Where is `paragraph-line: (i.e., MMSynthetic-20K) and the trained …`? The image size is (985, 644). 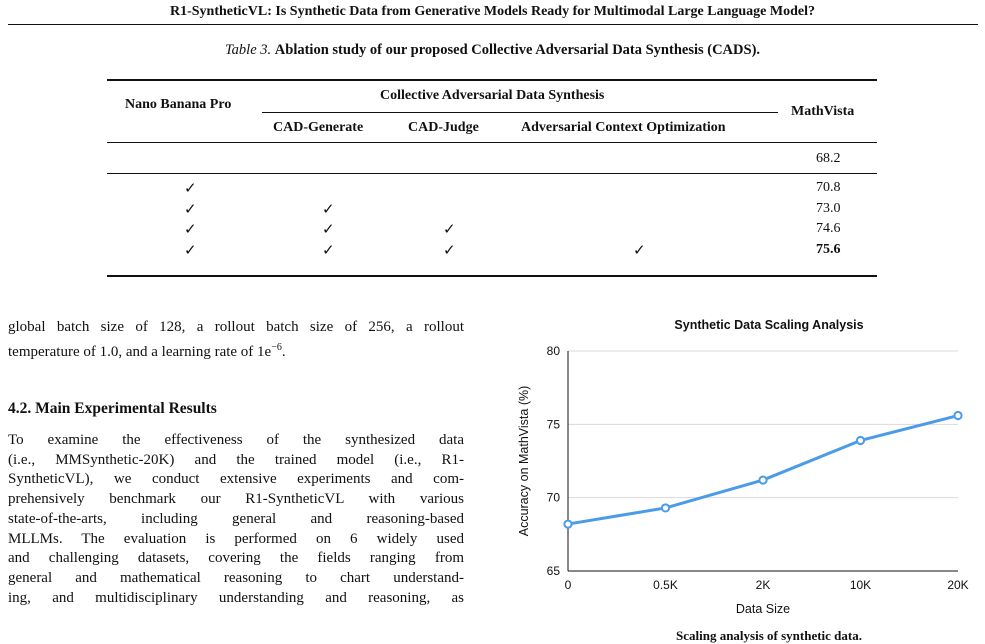 paragraph-line: (i.e., MMSynthetic-20K) and the trained … is located at coordinates (236, 459).